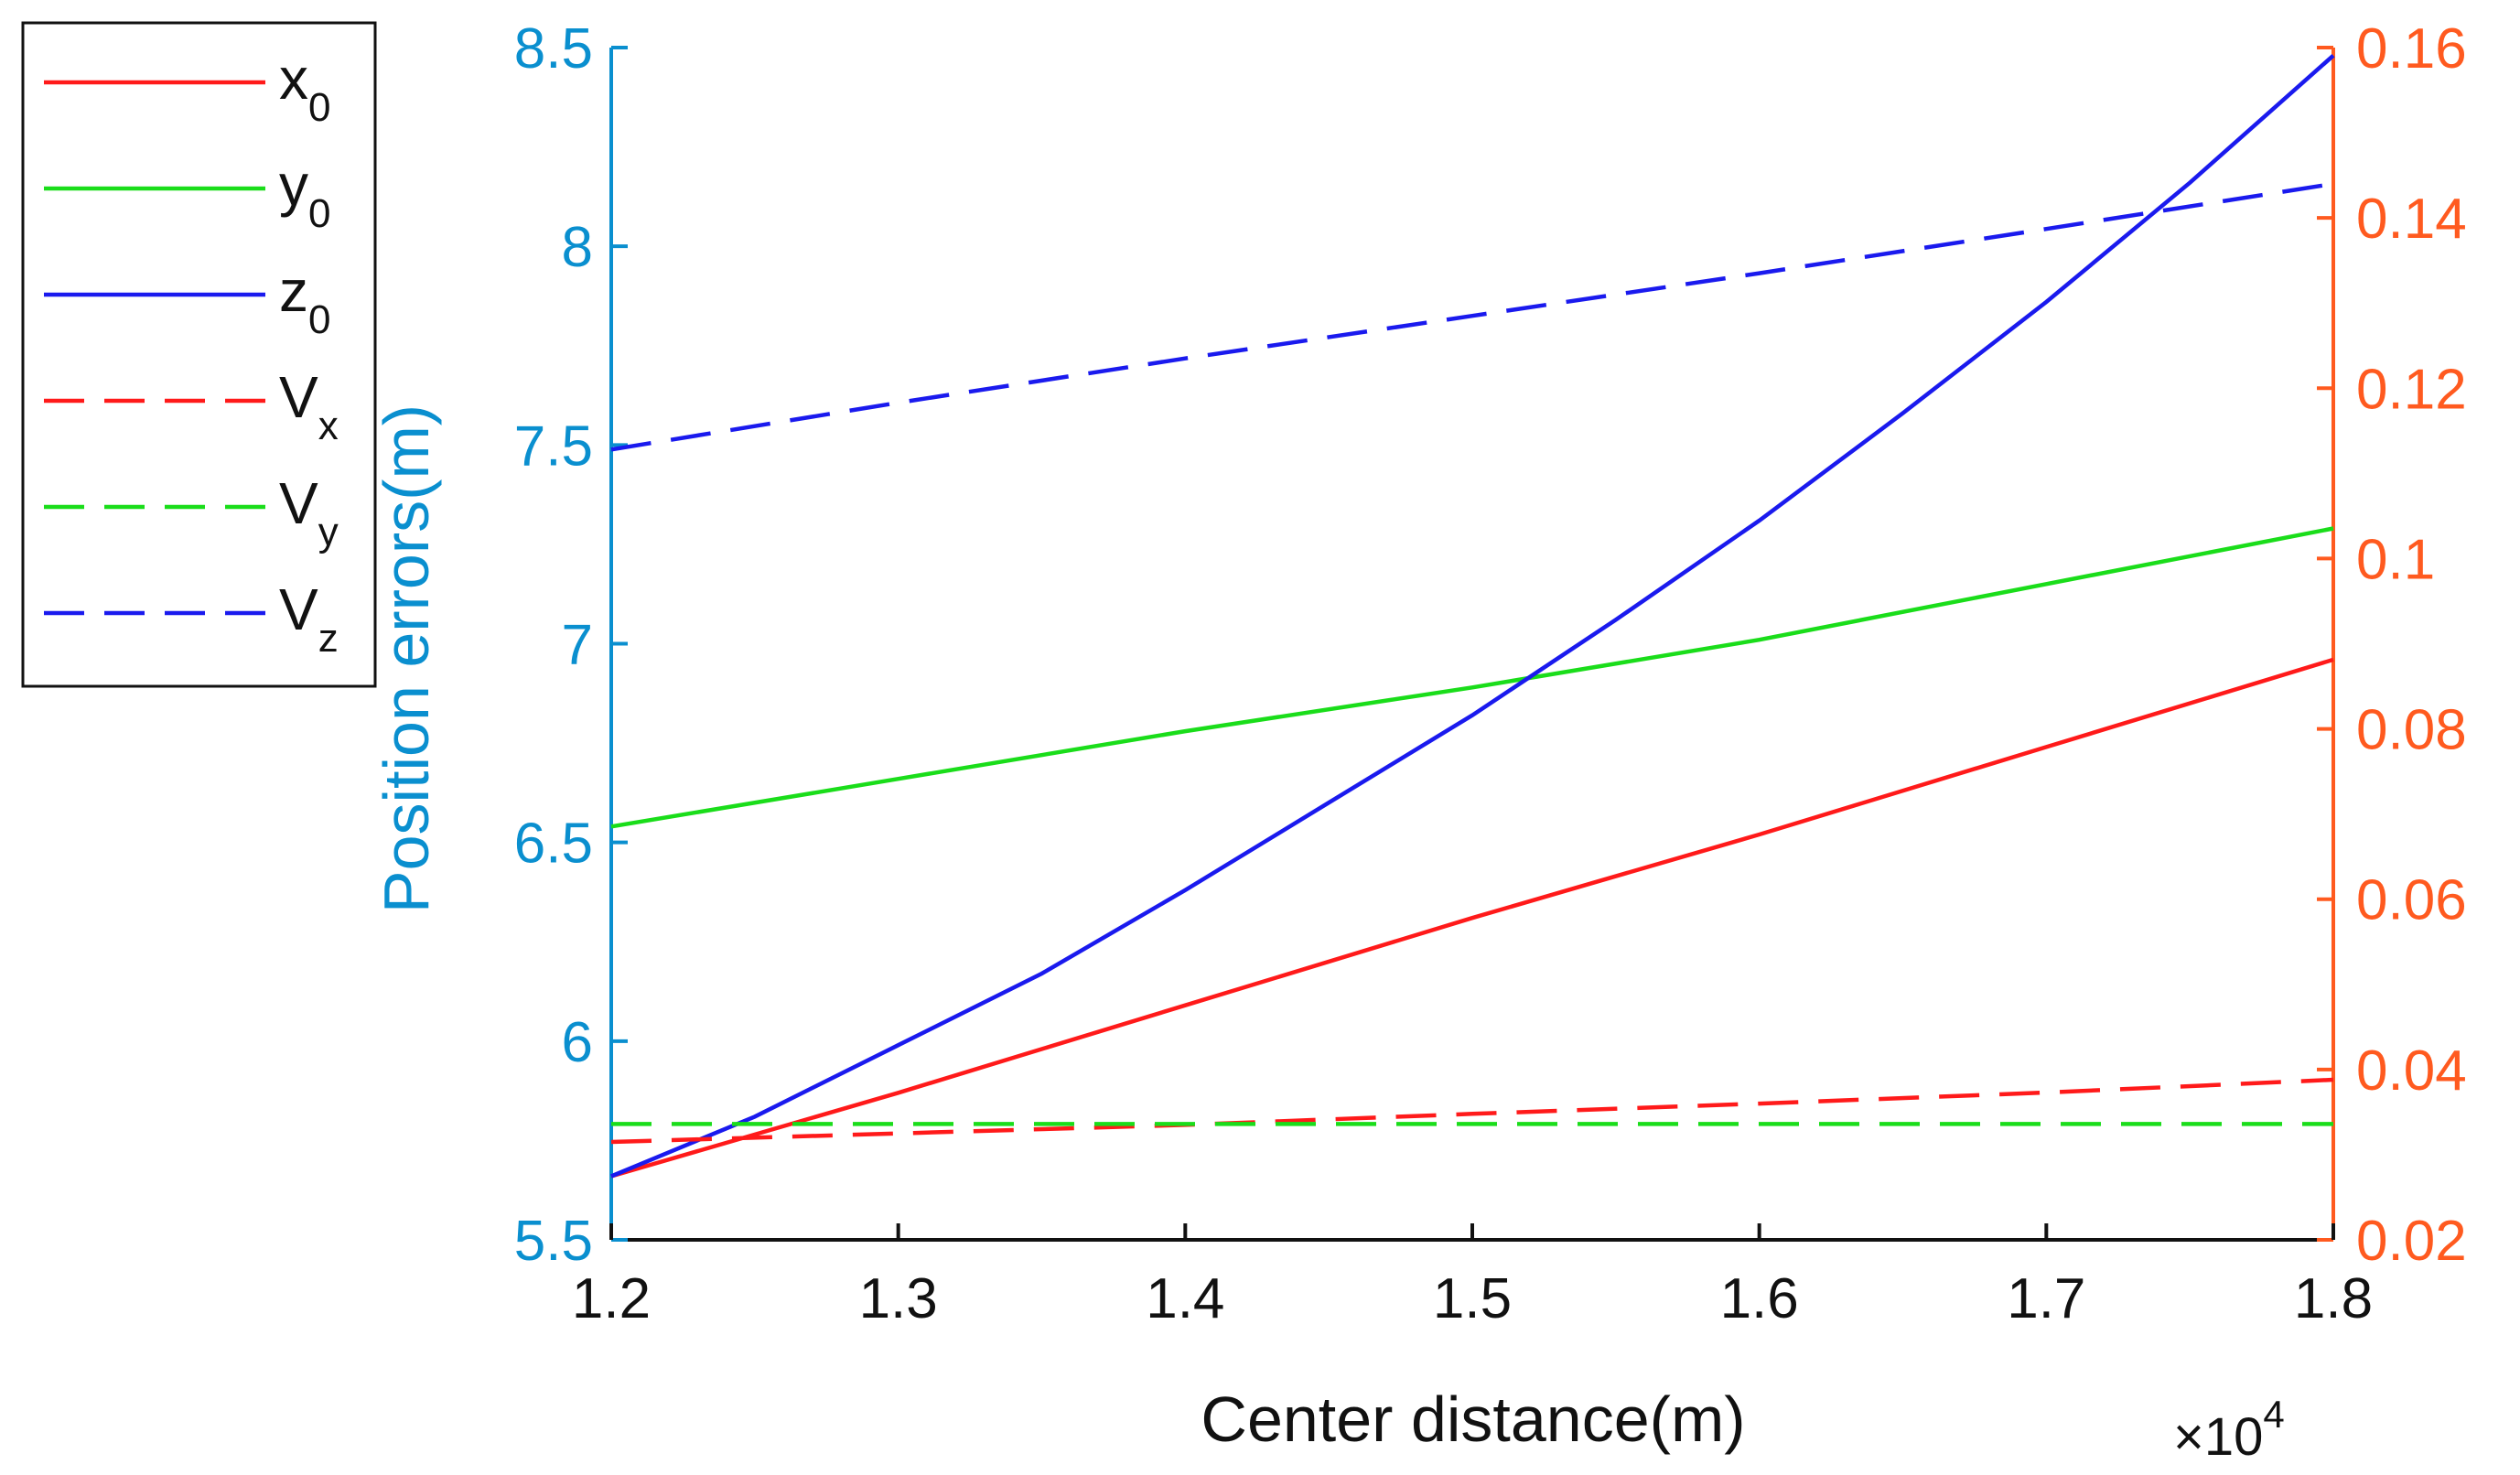  What do you see at coordinates (577, 645) in the screenshot?
I see `left-tick-label: 7` at bounding box center [577, 645].